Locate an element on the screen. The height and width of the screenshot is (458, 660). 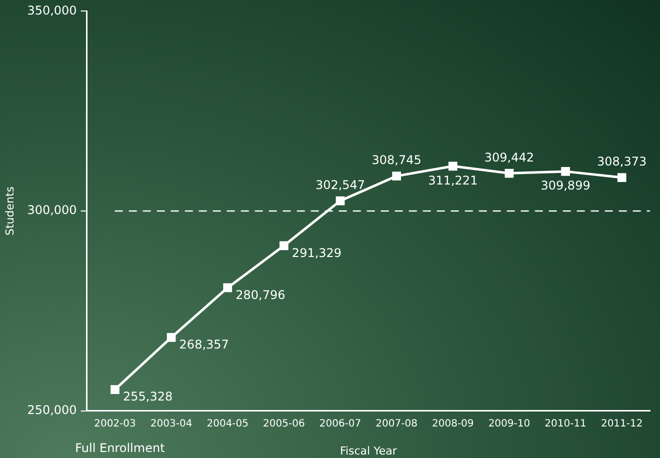
data-label: 309,899 is located at coordinates (565, 185).